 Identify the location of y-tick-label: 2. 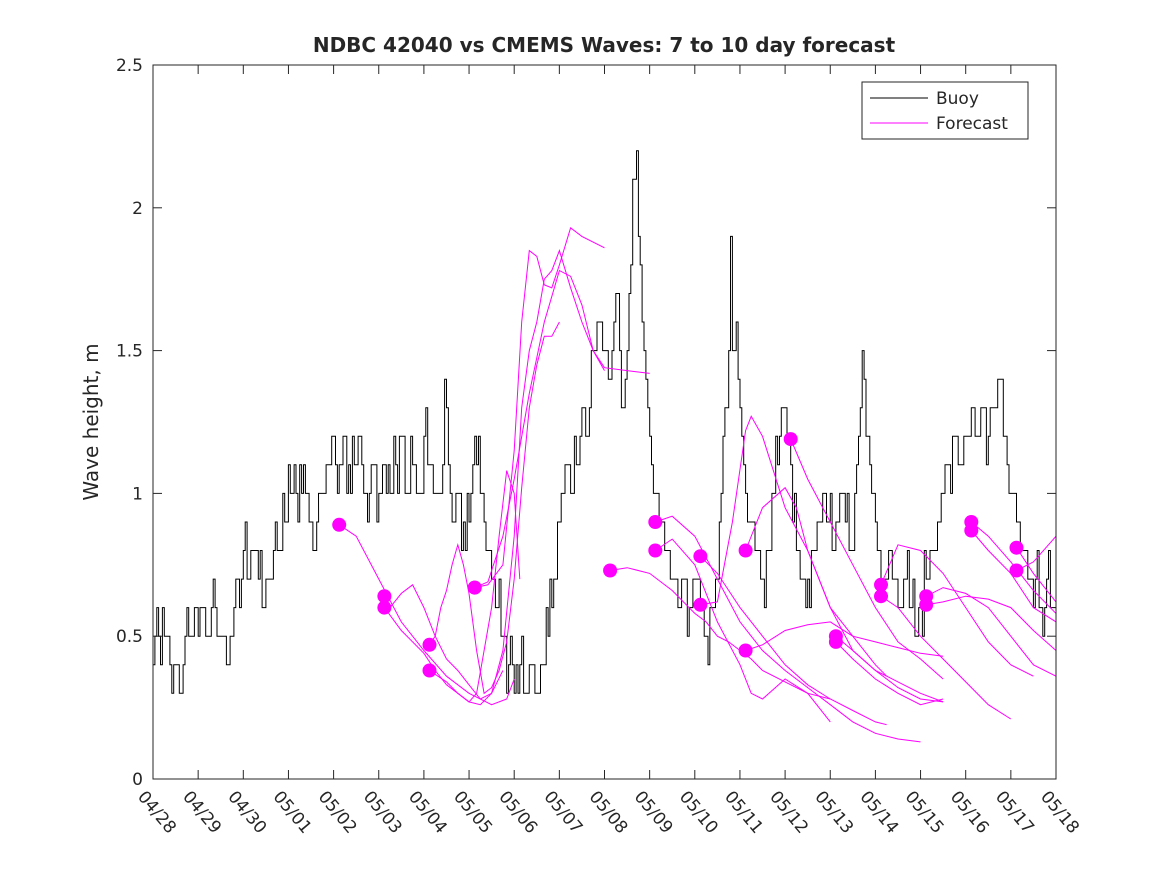
(137, 209).